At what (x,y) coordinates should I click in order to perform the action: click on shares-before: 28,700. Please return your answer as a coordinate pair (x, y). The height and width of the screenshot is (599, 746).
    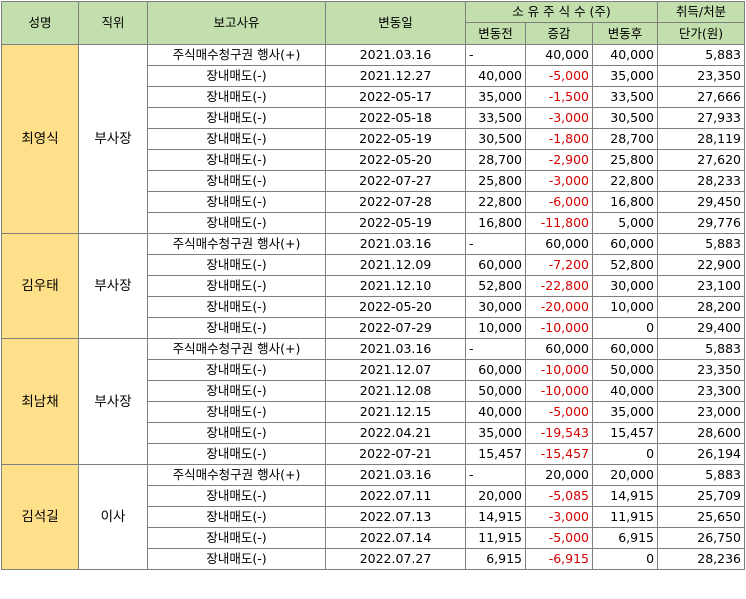
    Looking at the image, I should click on (495, 160).